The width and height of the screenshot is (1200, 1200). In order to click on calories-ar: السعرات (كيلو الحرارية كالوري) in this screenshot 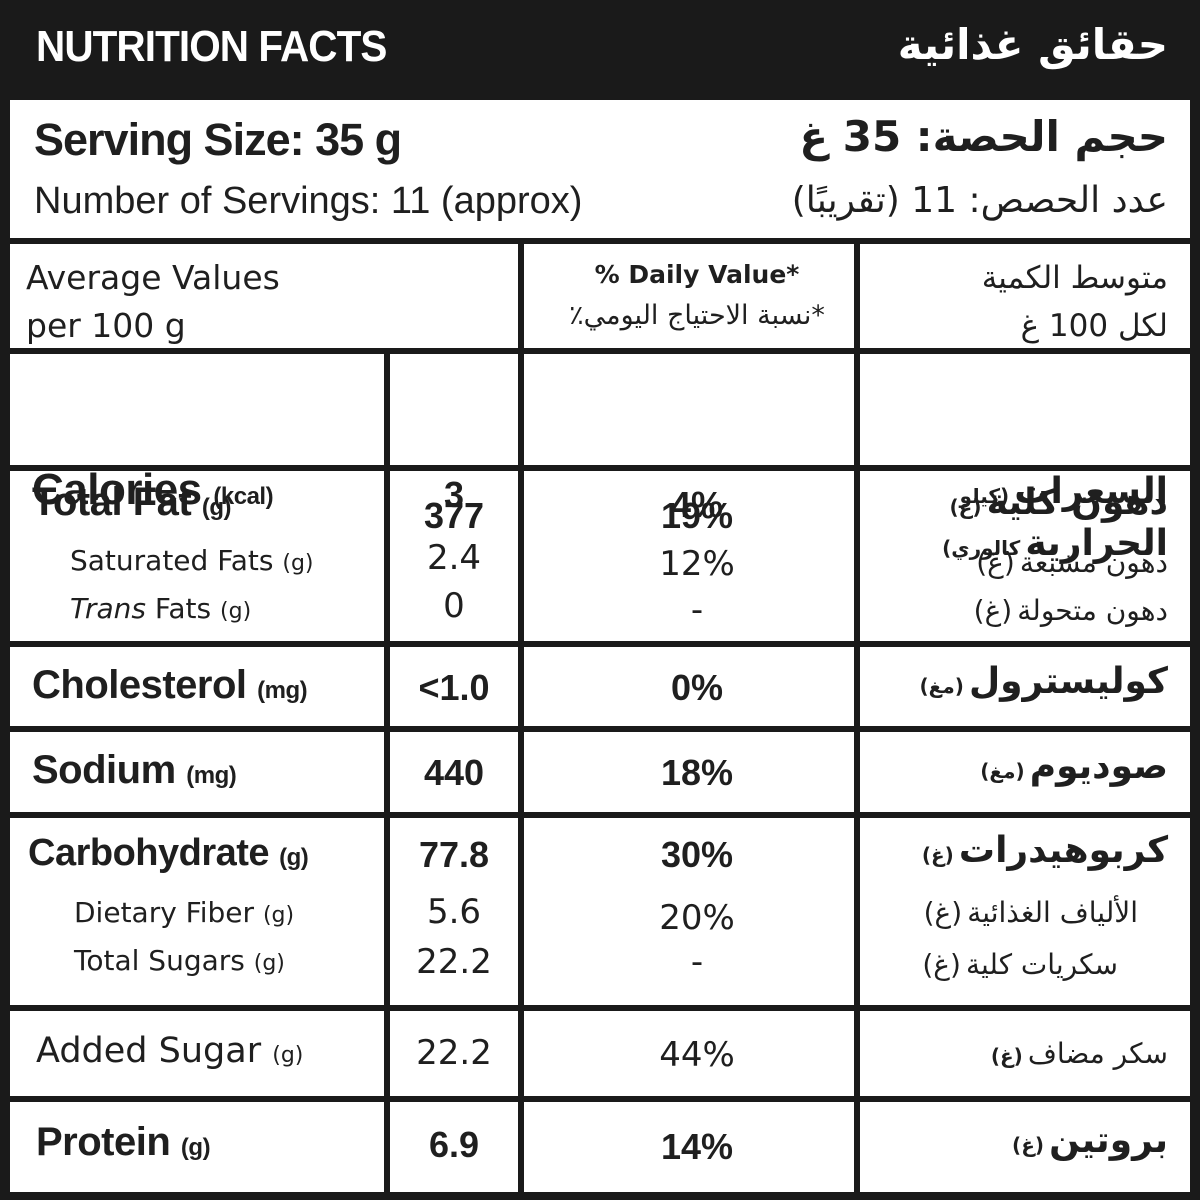, I will do `click(1055, 521)`.